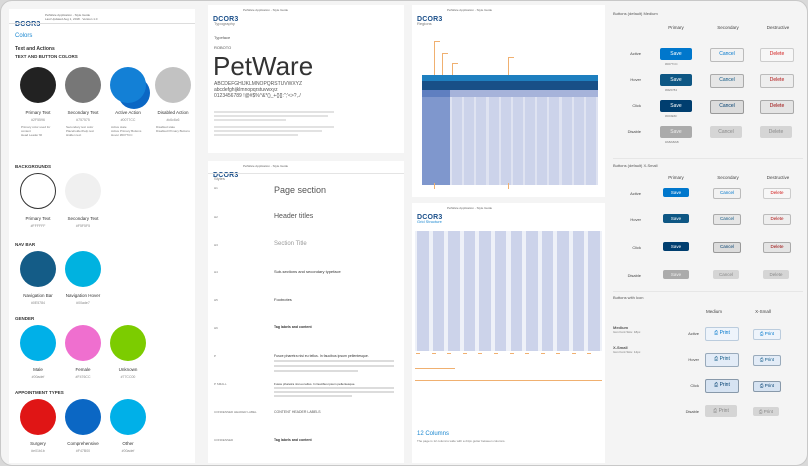  I want to click on region-columns, so click(525, 141).